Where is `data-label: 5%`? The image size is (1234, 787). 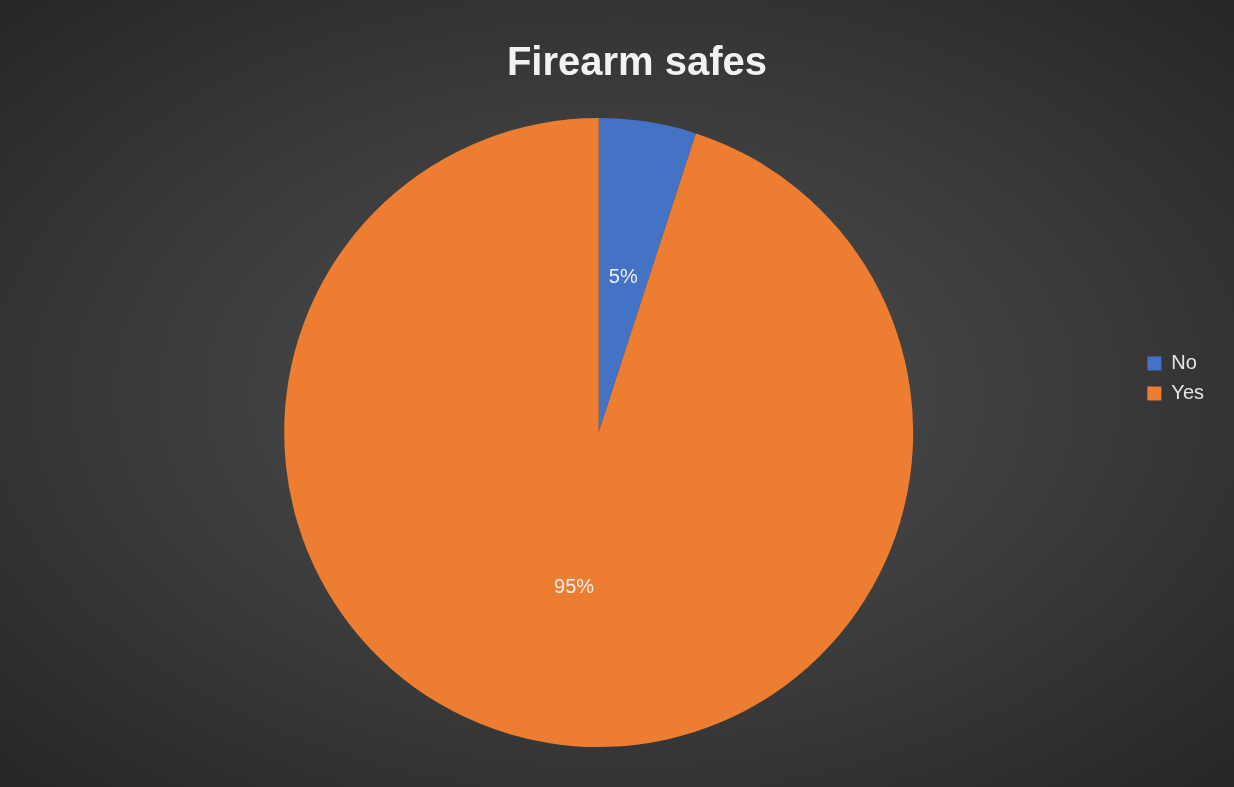
data-label: 5% is located at coordinates (623, 275).